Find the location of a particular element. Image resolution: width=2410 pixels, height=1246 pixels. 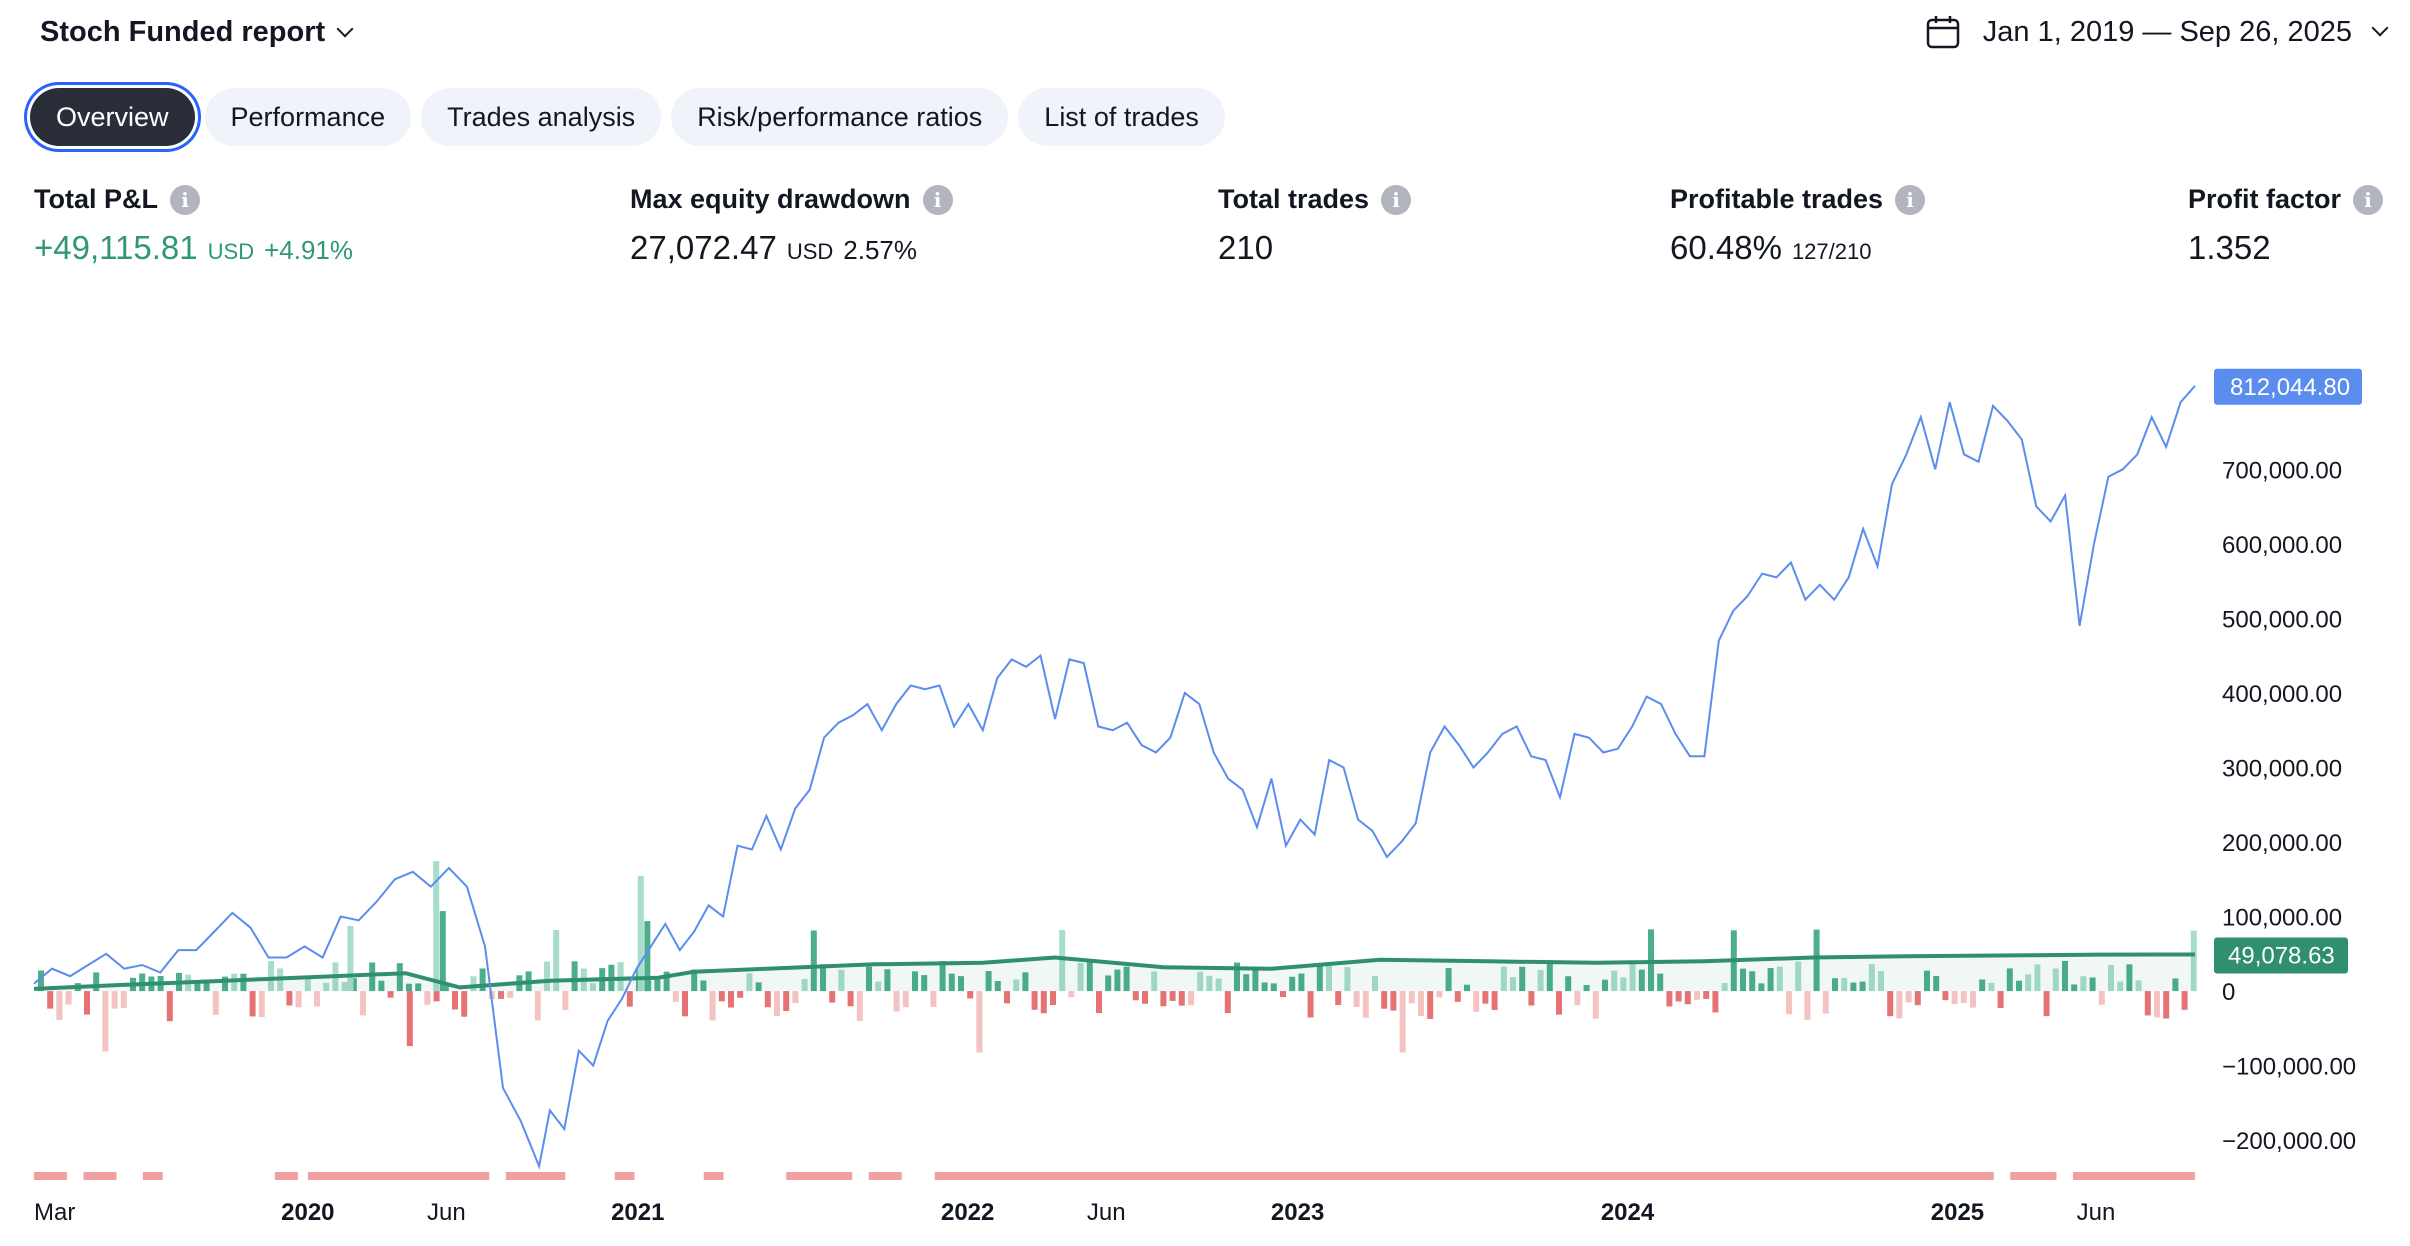

report-selector: Stoch Funded report is located at coordinates (197, 32).